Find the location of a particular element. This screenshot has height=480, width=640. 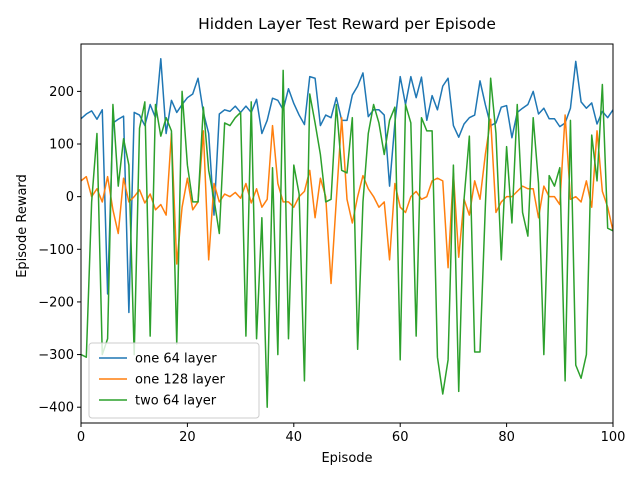

y-tick-label: −200 is located at coordinates (56, 302).